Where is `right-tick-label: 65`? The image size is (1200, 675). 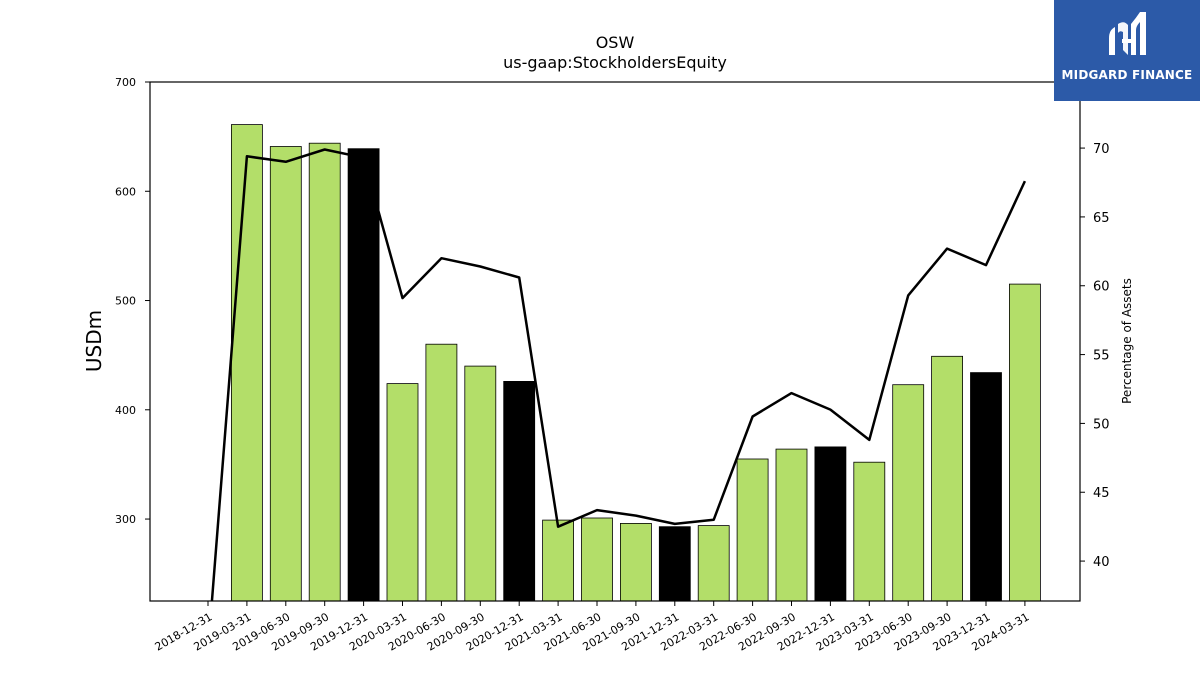
right-tick-label: 65 is located at coordinates (1101, 218).